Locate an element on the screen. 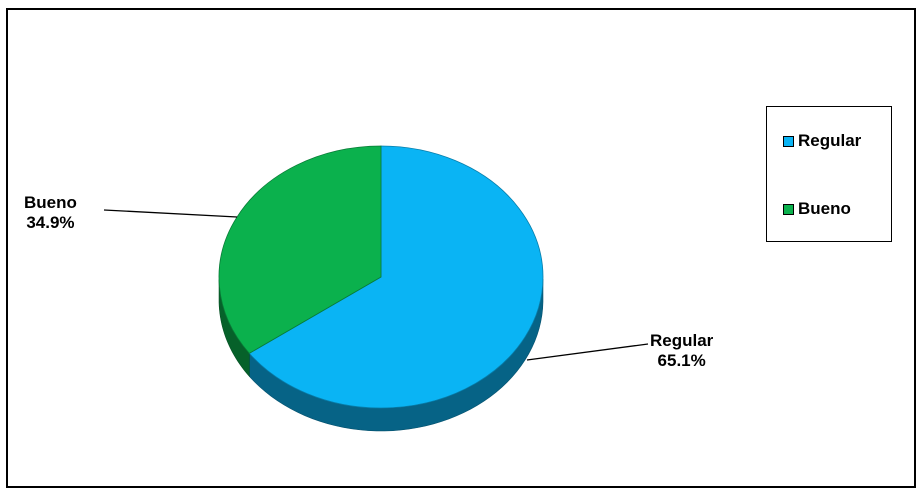 The width and height of the screenshot is (923, 491). data-label-bueno: Bueno 34.9% is located at coordinates (50, 213).